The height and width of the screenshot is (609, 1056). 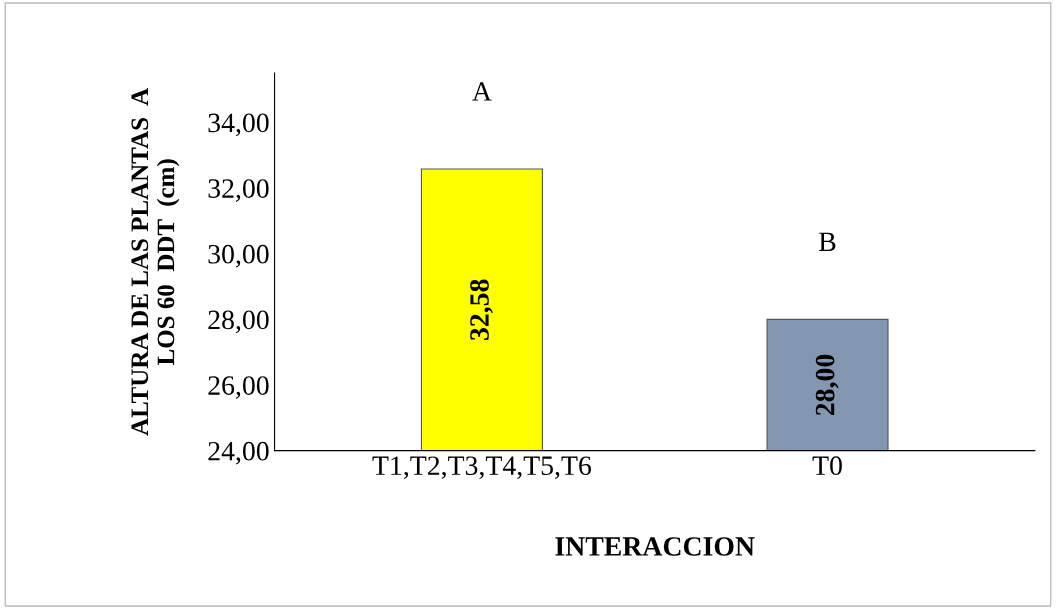 What do you see at coordinates (238, 256) in the screenshot?
I see `y-tick-label: 30,00` at bounding box center [238, 256].